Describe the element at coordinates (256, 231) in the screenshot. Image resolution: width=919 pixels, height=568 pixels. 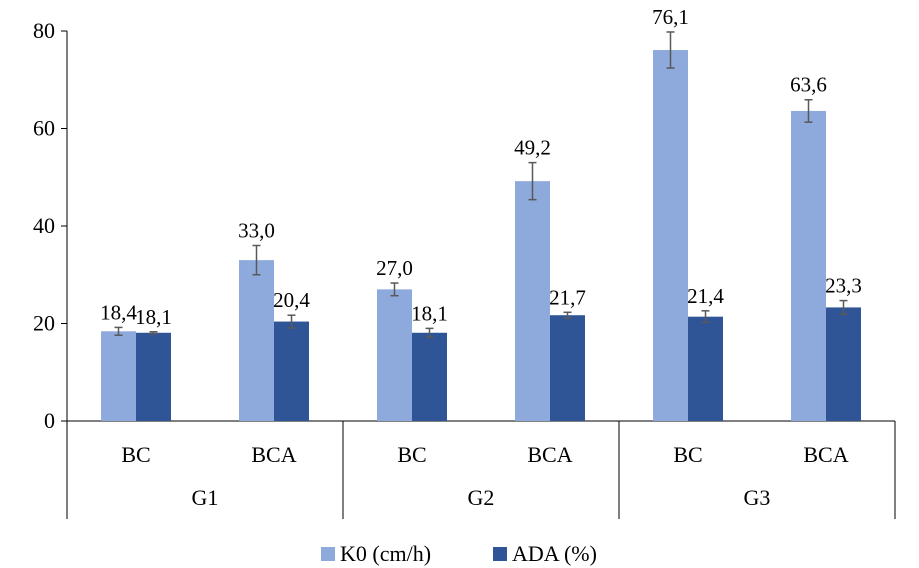
I see `data-label: 33,0` at that location.